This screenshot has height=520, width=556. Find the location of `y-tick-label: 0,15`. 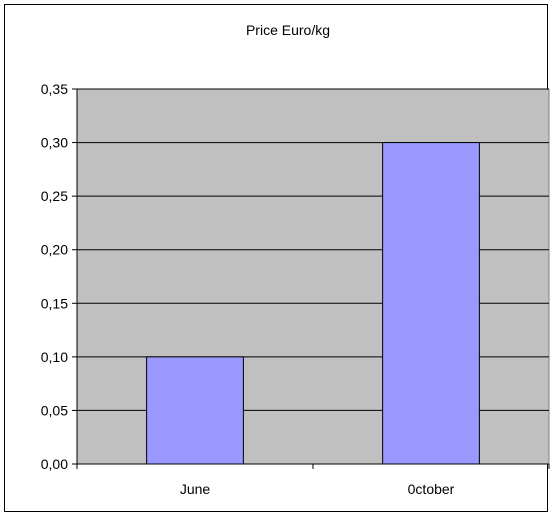

y-tick-label: 0,15 is located at coordinates (54, 303).